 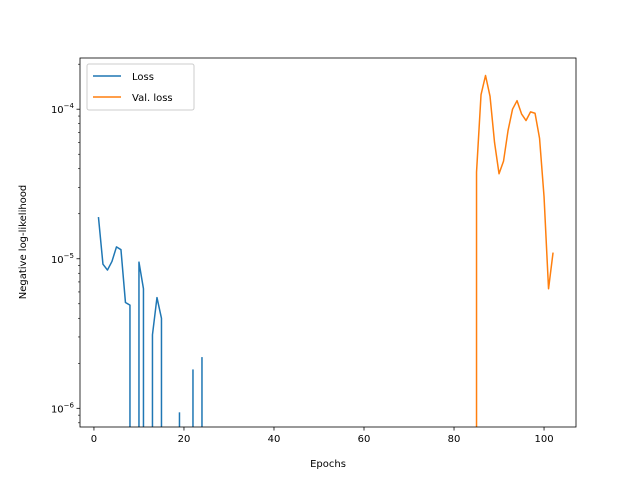 I want to click on legend: Loss Val. loss, so click(x=140, y=87).